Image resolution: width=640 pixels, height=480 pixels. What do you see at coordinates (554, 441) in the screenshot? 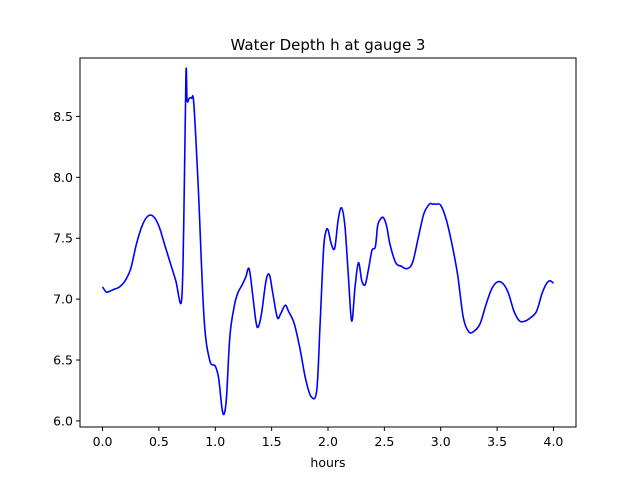
I see `x-tick-label: 4.0` at bounding box center [554, 441].